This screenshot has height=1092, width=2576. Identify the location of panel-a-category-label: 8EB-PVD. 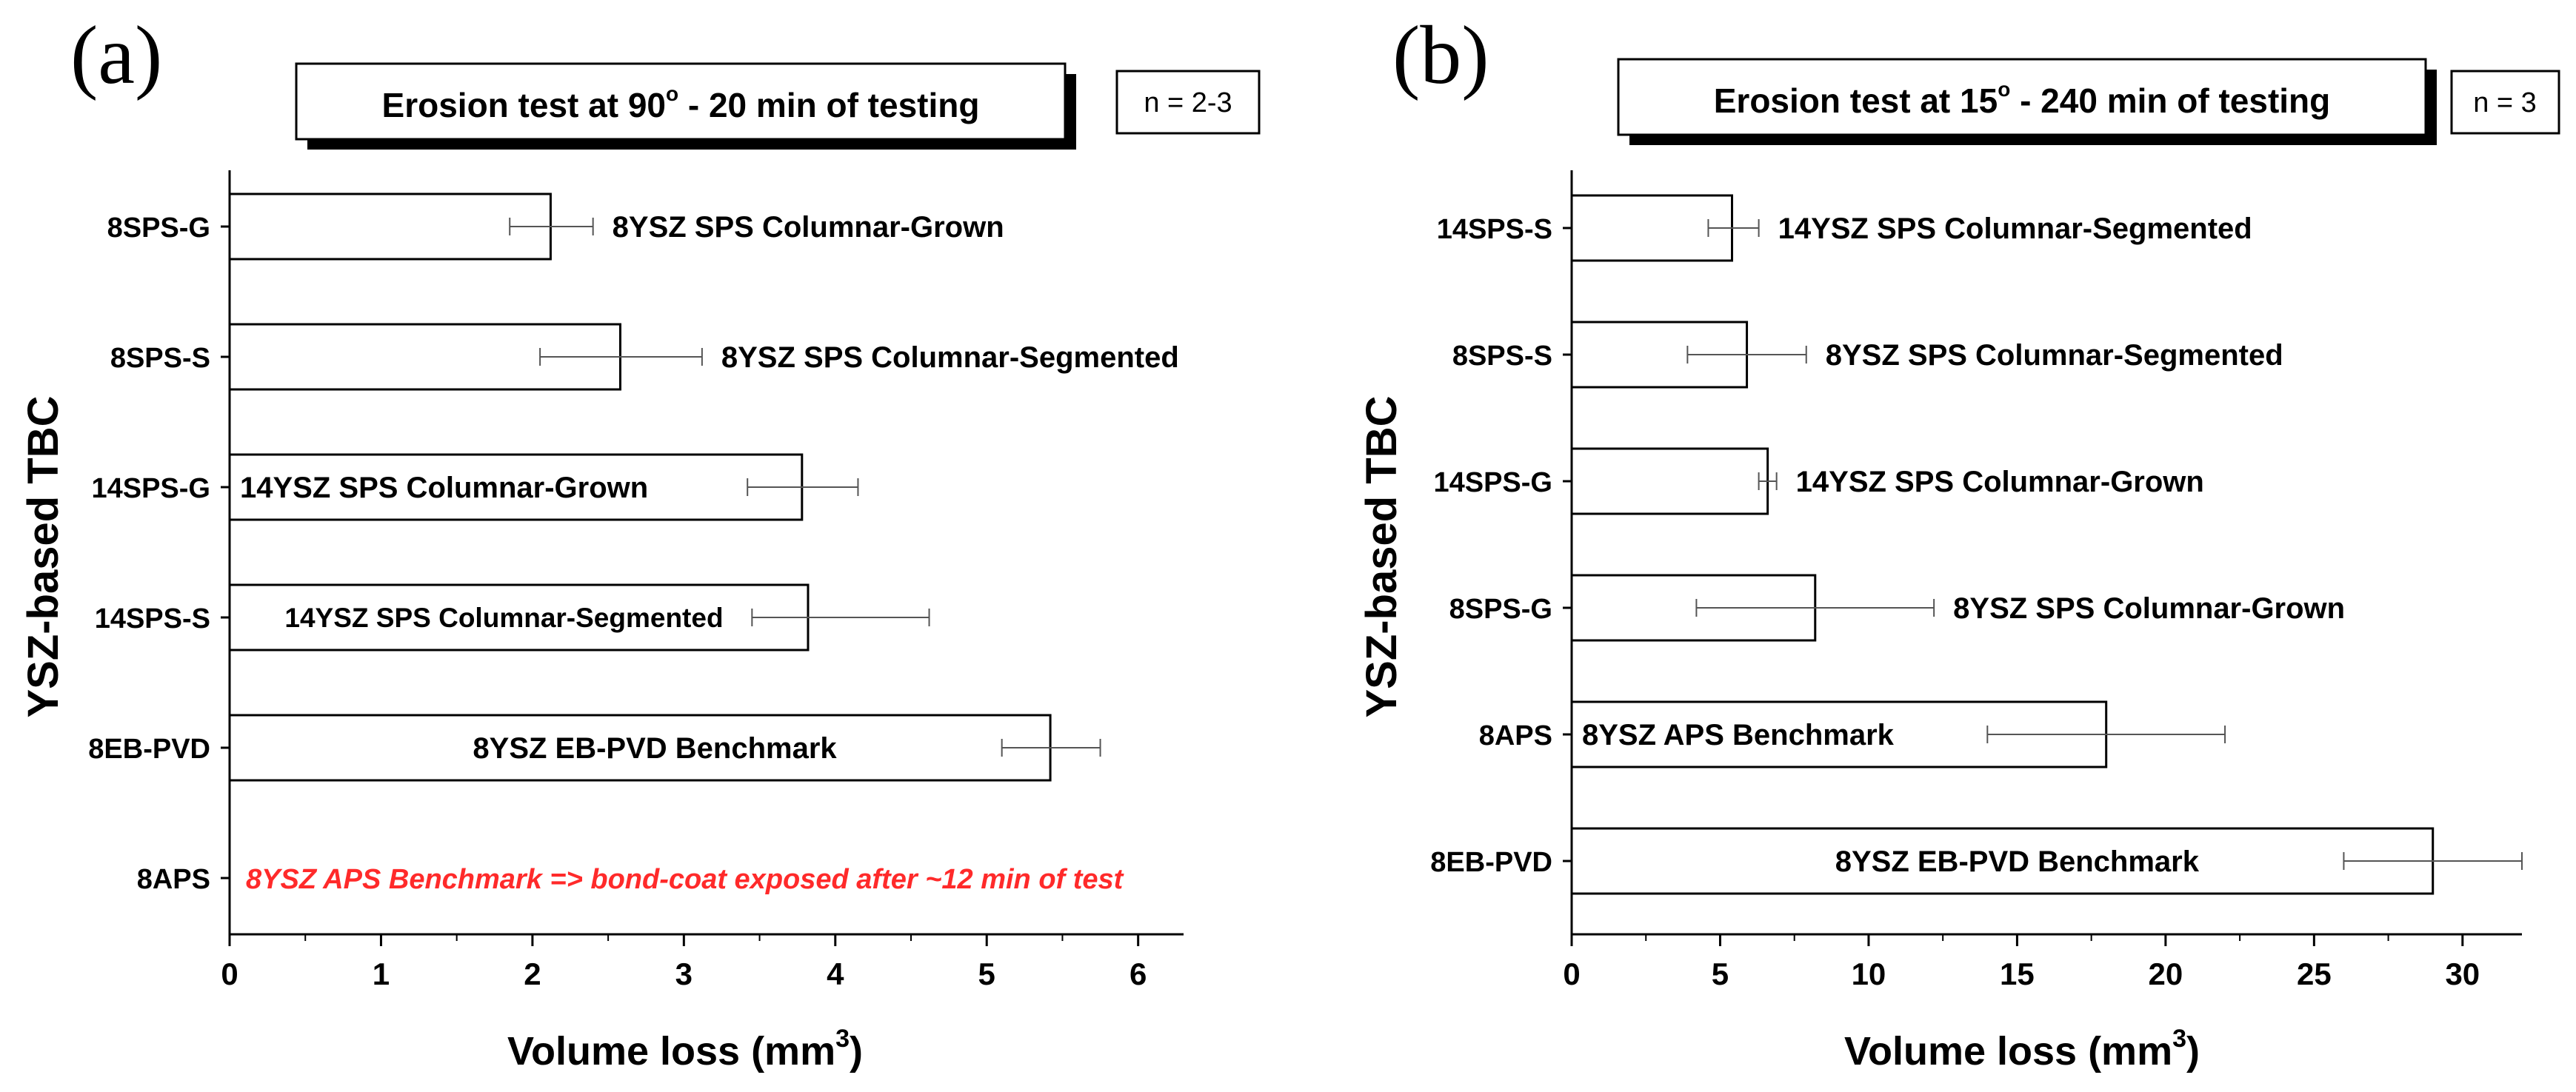
(149, 749).